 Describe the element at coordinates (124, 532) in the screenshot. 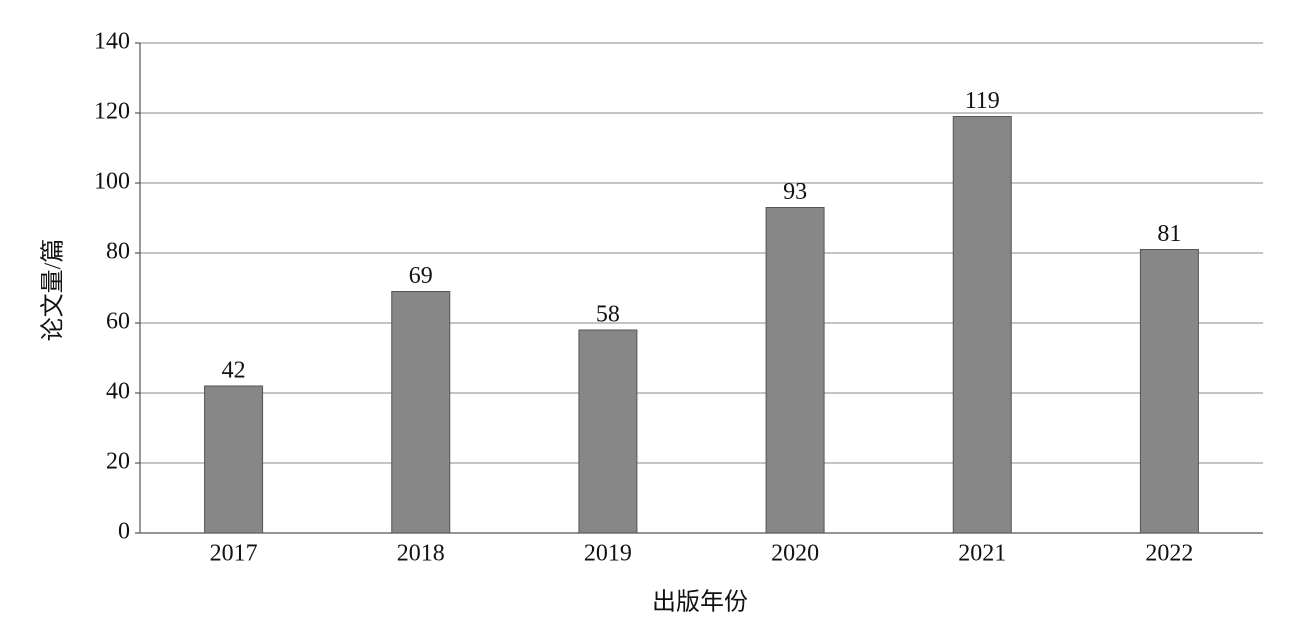

I see `y-tick-label: 0` at that location.